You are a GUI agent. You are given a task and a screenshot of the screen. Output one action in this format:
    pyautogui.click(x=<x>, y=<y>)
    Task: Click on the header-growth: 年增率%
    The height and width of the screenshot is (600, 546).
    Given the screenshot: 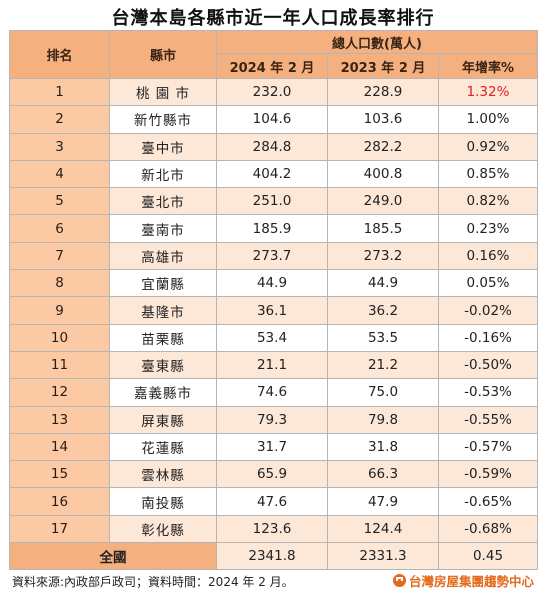 What is the action you would take?
    pyautogui.click(x=488, y=66)
    